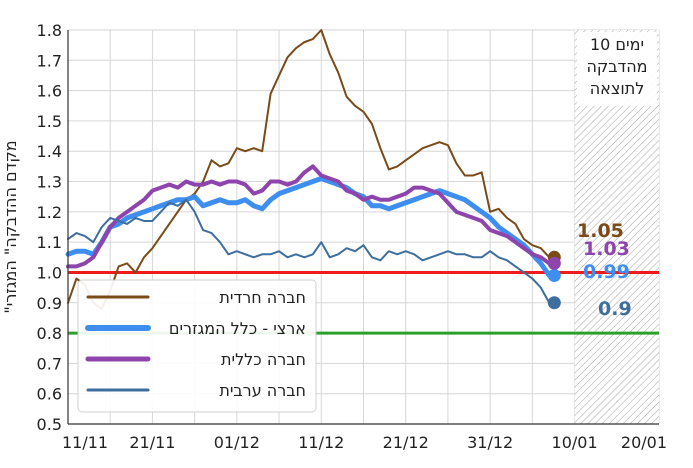  Describe the element at coordinates (49, 151) in the screenshot. I see `y-tick-label: 1.4` at that location.